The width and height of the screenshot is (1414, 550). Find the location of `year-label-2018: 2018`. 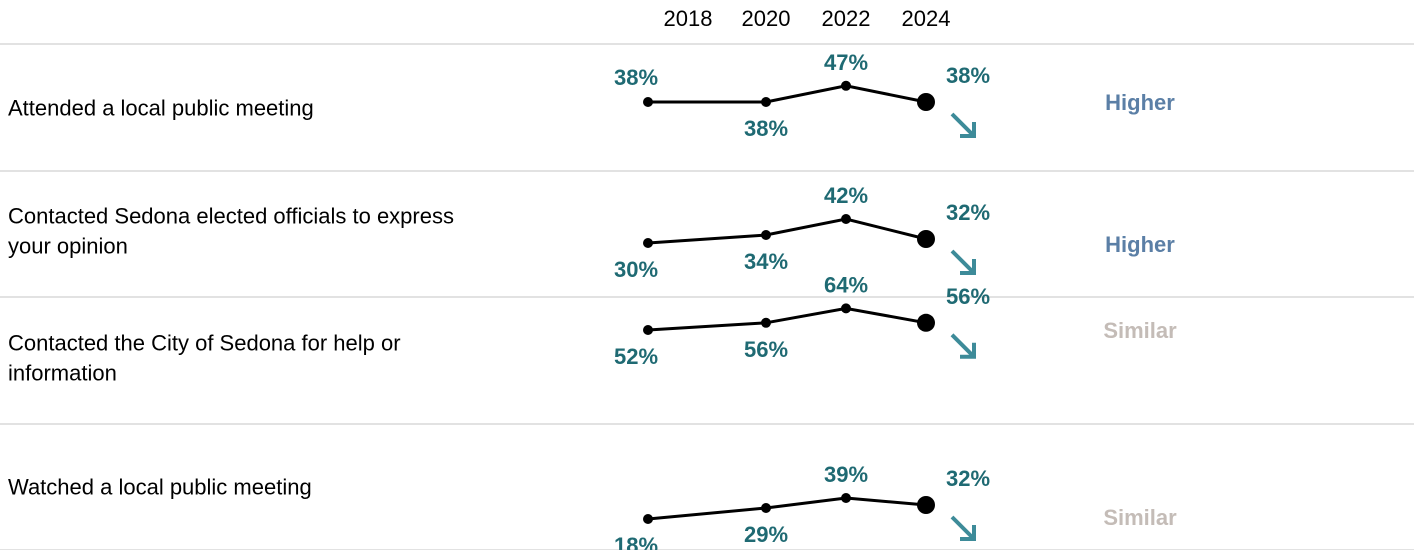

year-label-2018: 2018 is located at coordinates (688, 18).